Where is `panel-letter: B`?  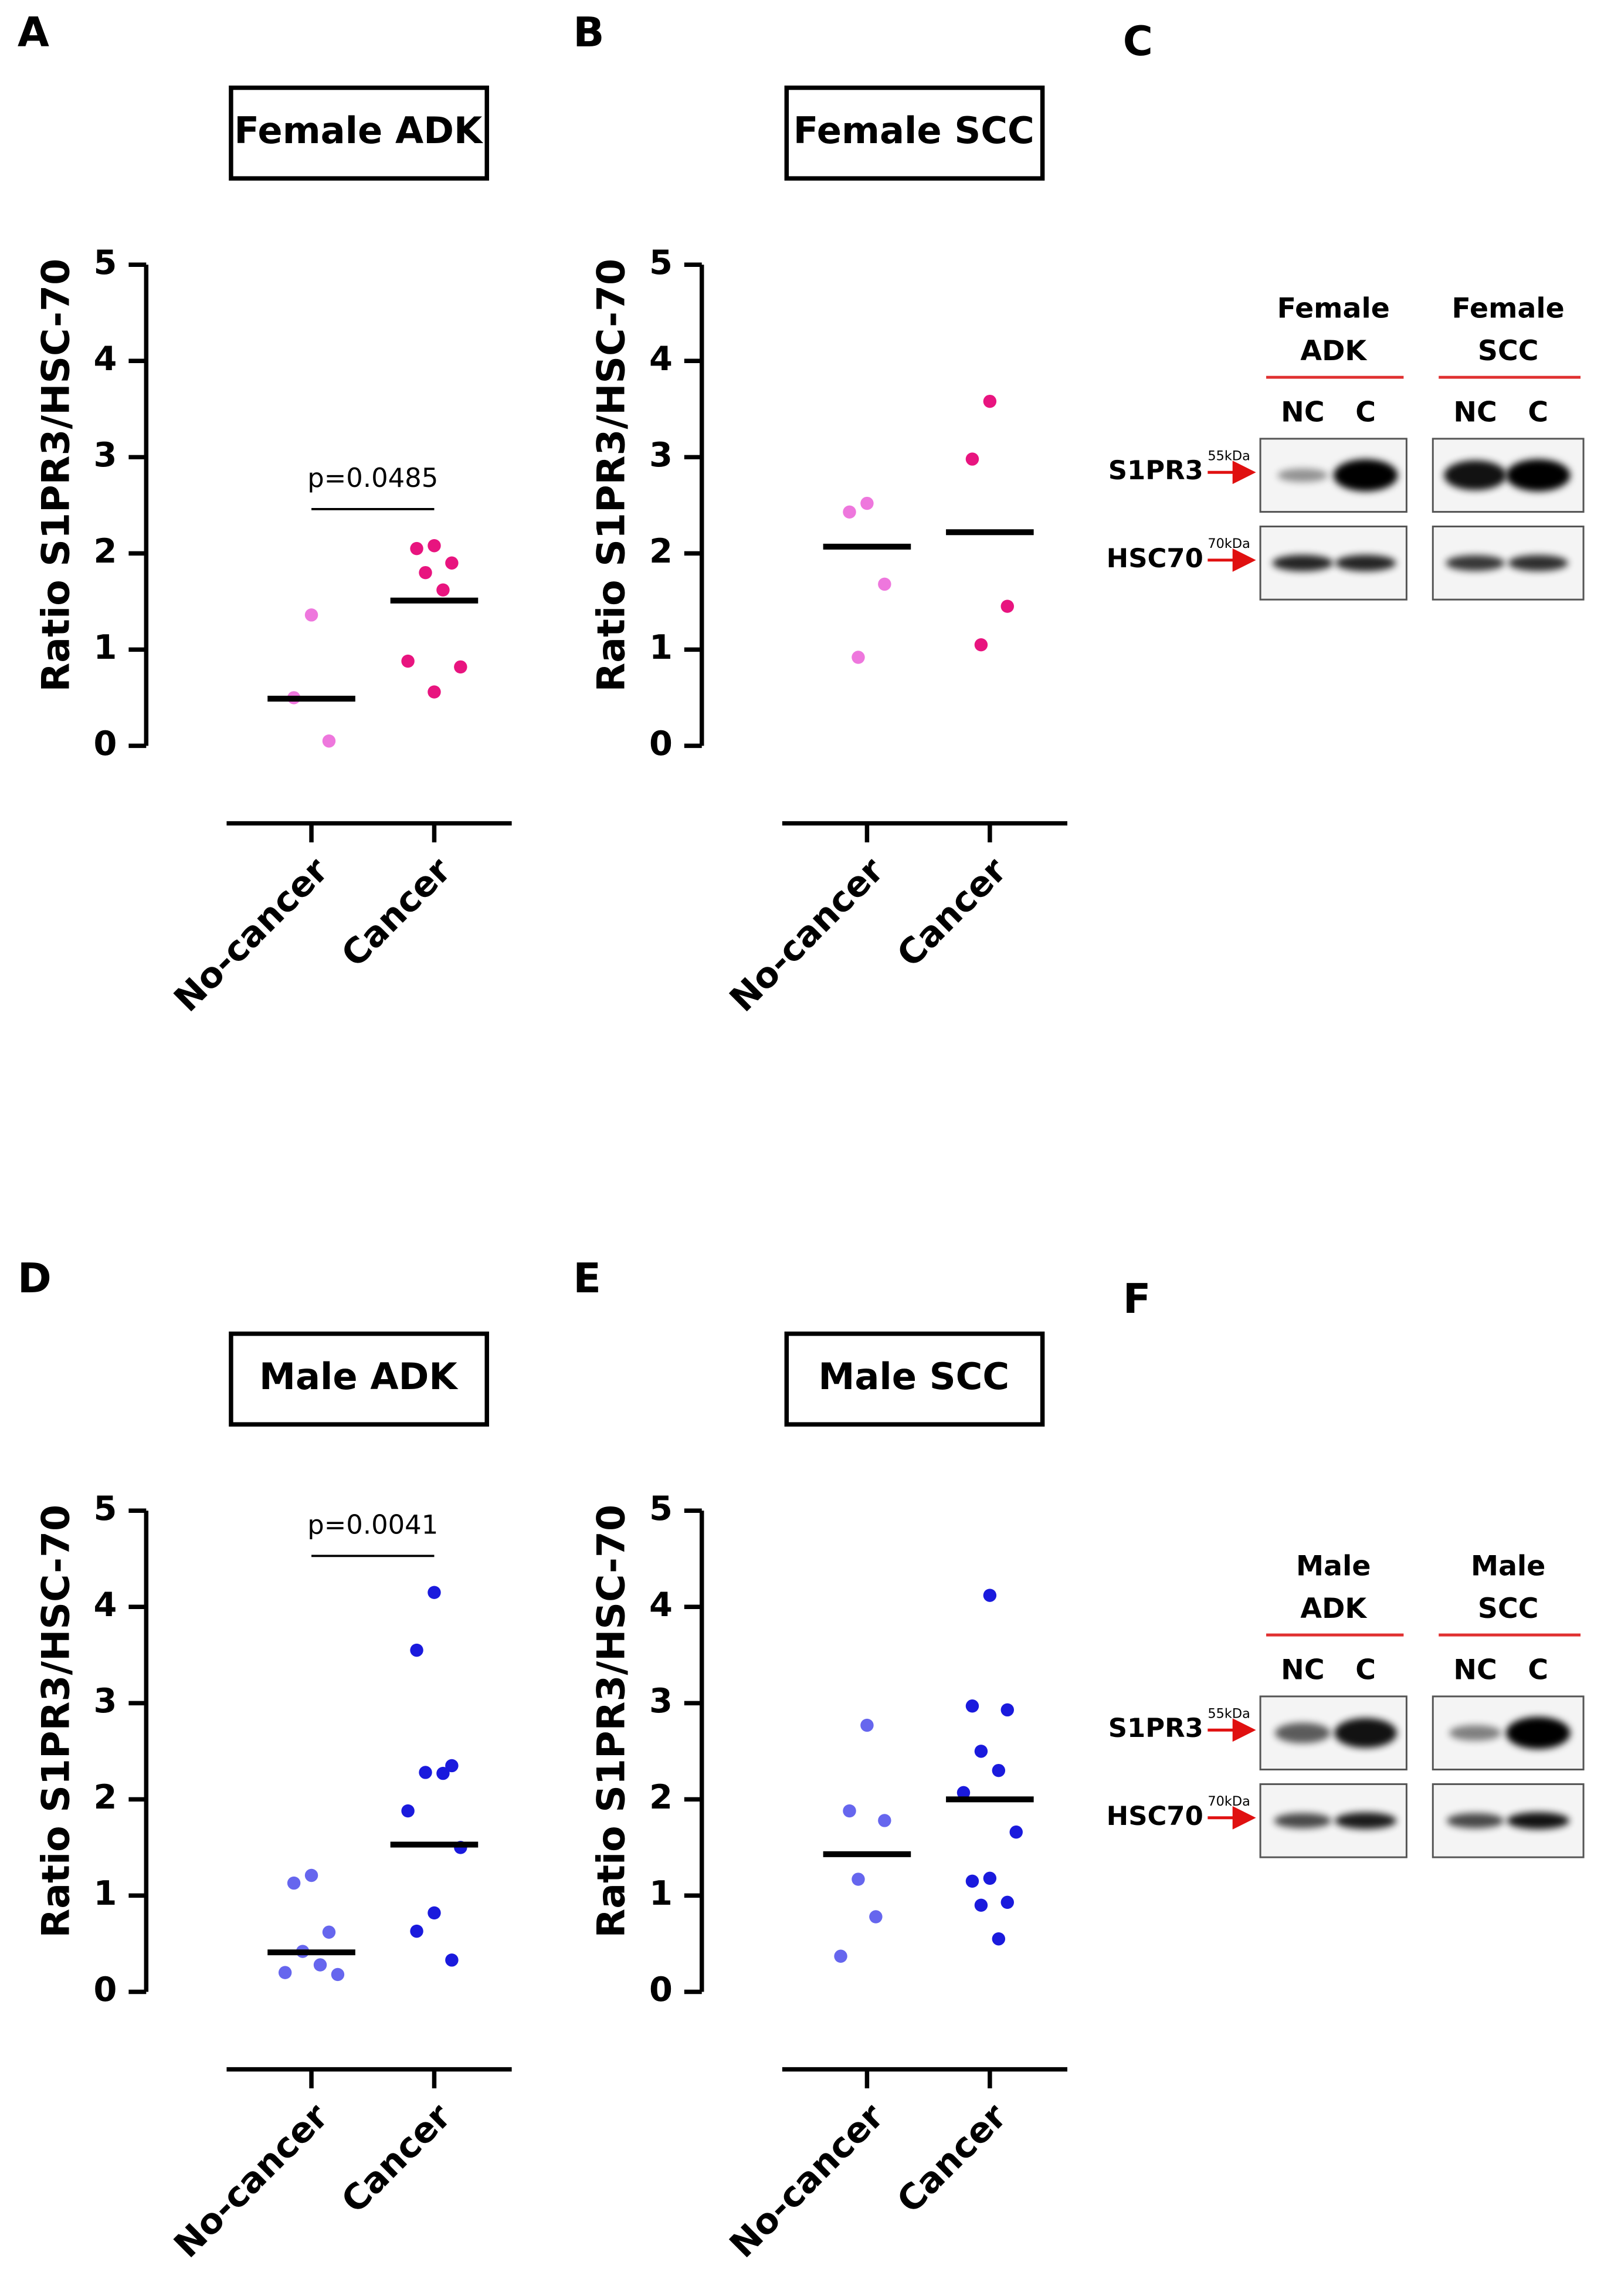
panel-letter: B is located at coordinates (588, 32).